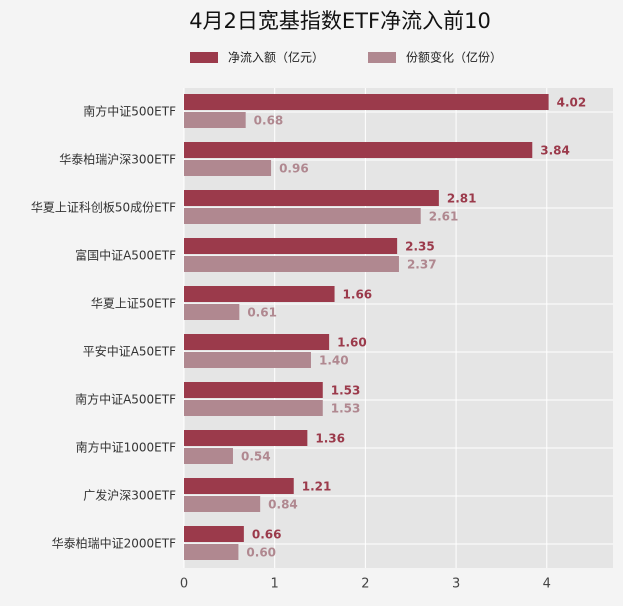 The image size is (623, 606). I want to click on value-label: 2.81, so click(462, 199).